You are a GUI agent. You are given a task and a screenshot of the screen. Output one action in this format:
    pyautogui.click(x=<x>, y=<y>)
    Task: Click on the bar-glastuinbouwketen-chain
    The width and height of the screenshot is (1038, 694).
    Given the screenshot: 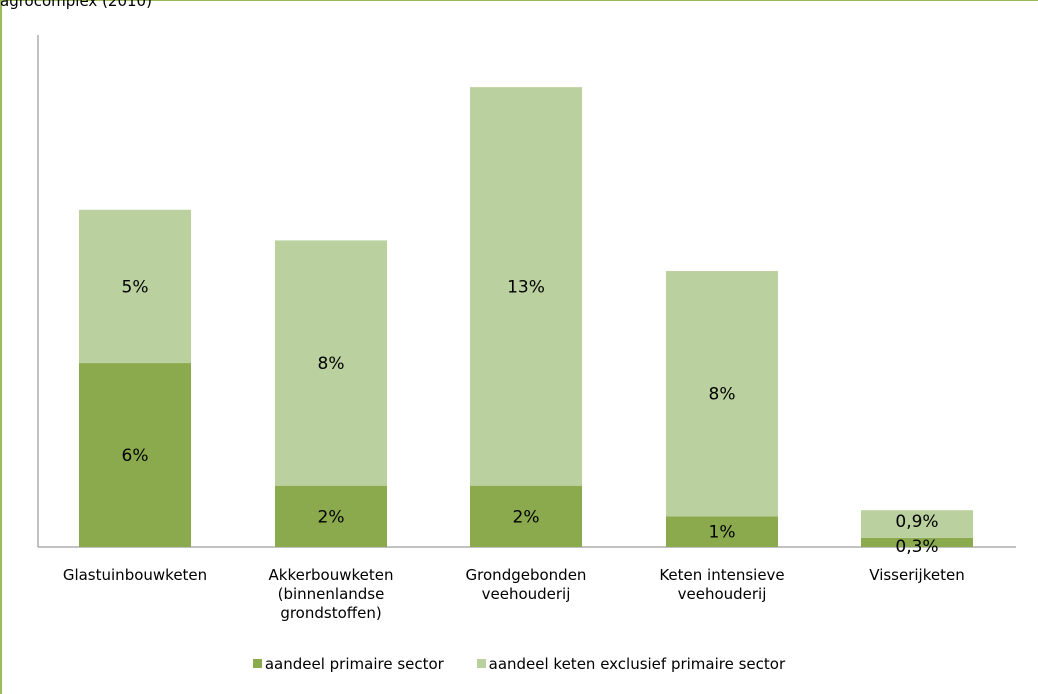 What is the action you would take?
    pyautogui.click(x=135, y=286)
    